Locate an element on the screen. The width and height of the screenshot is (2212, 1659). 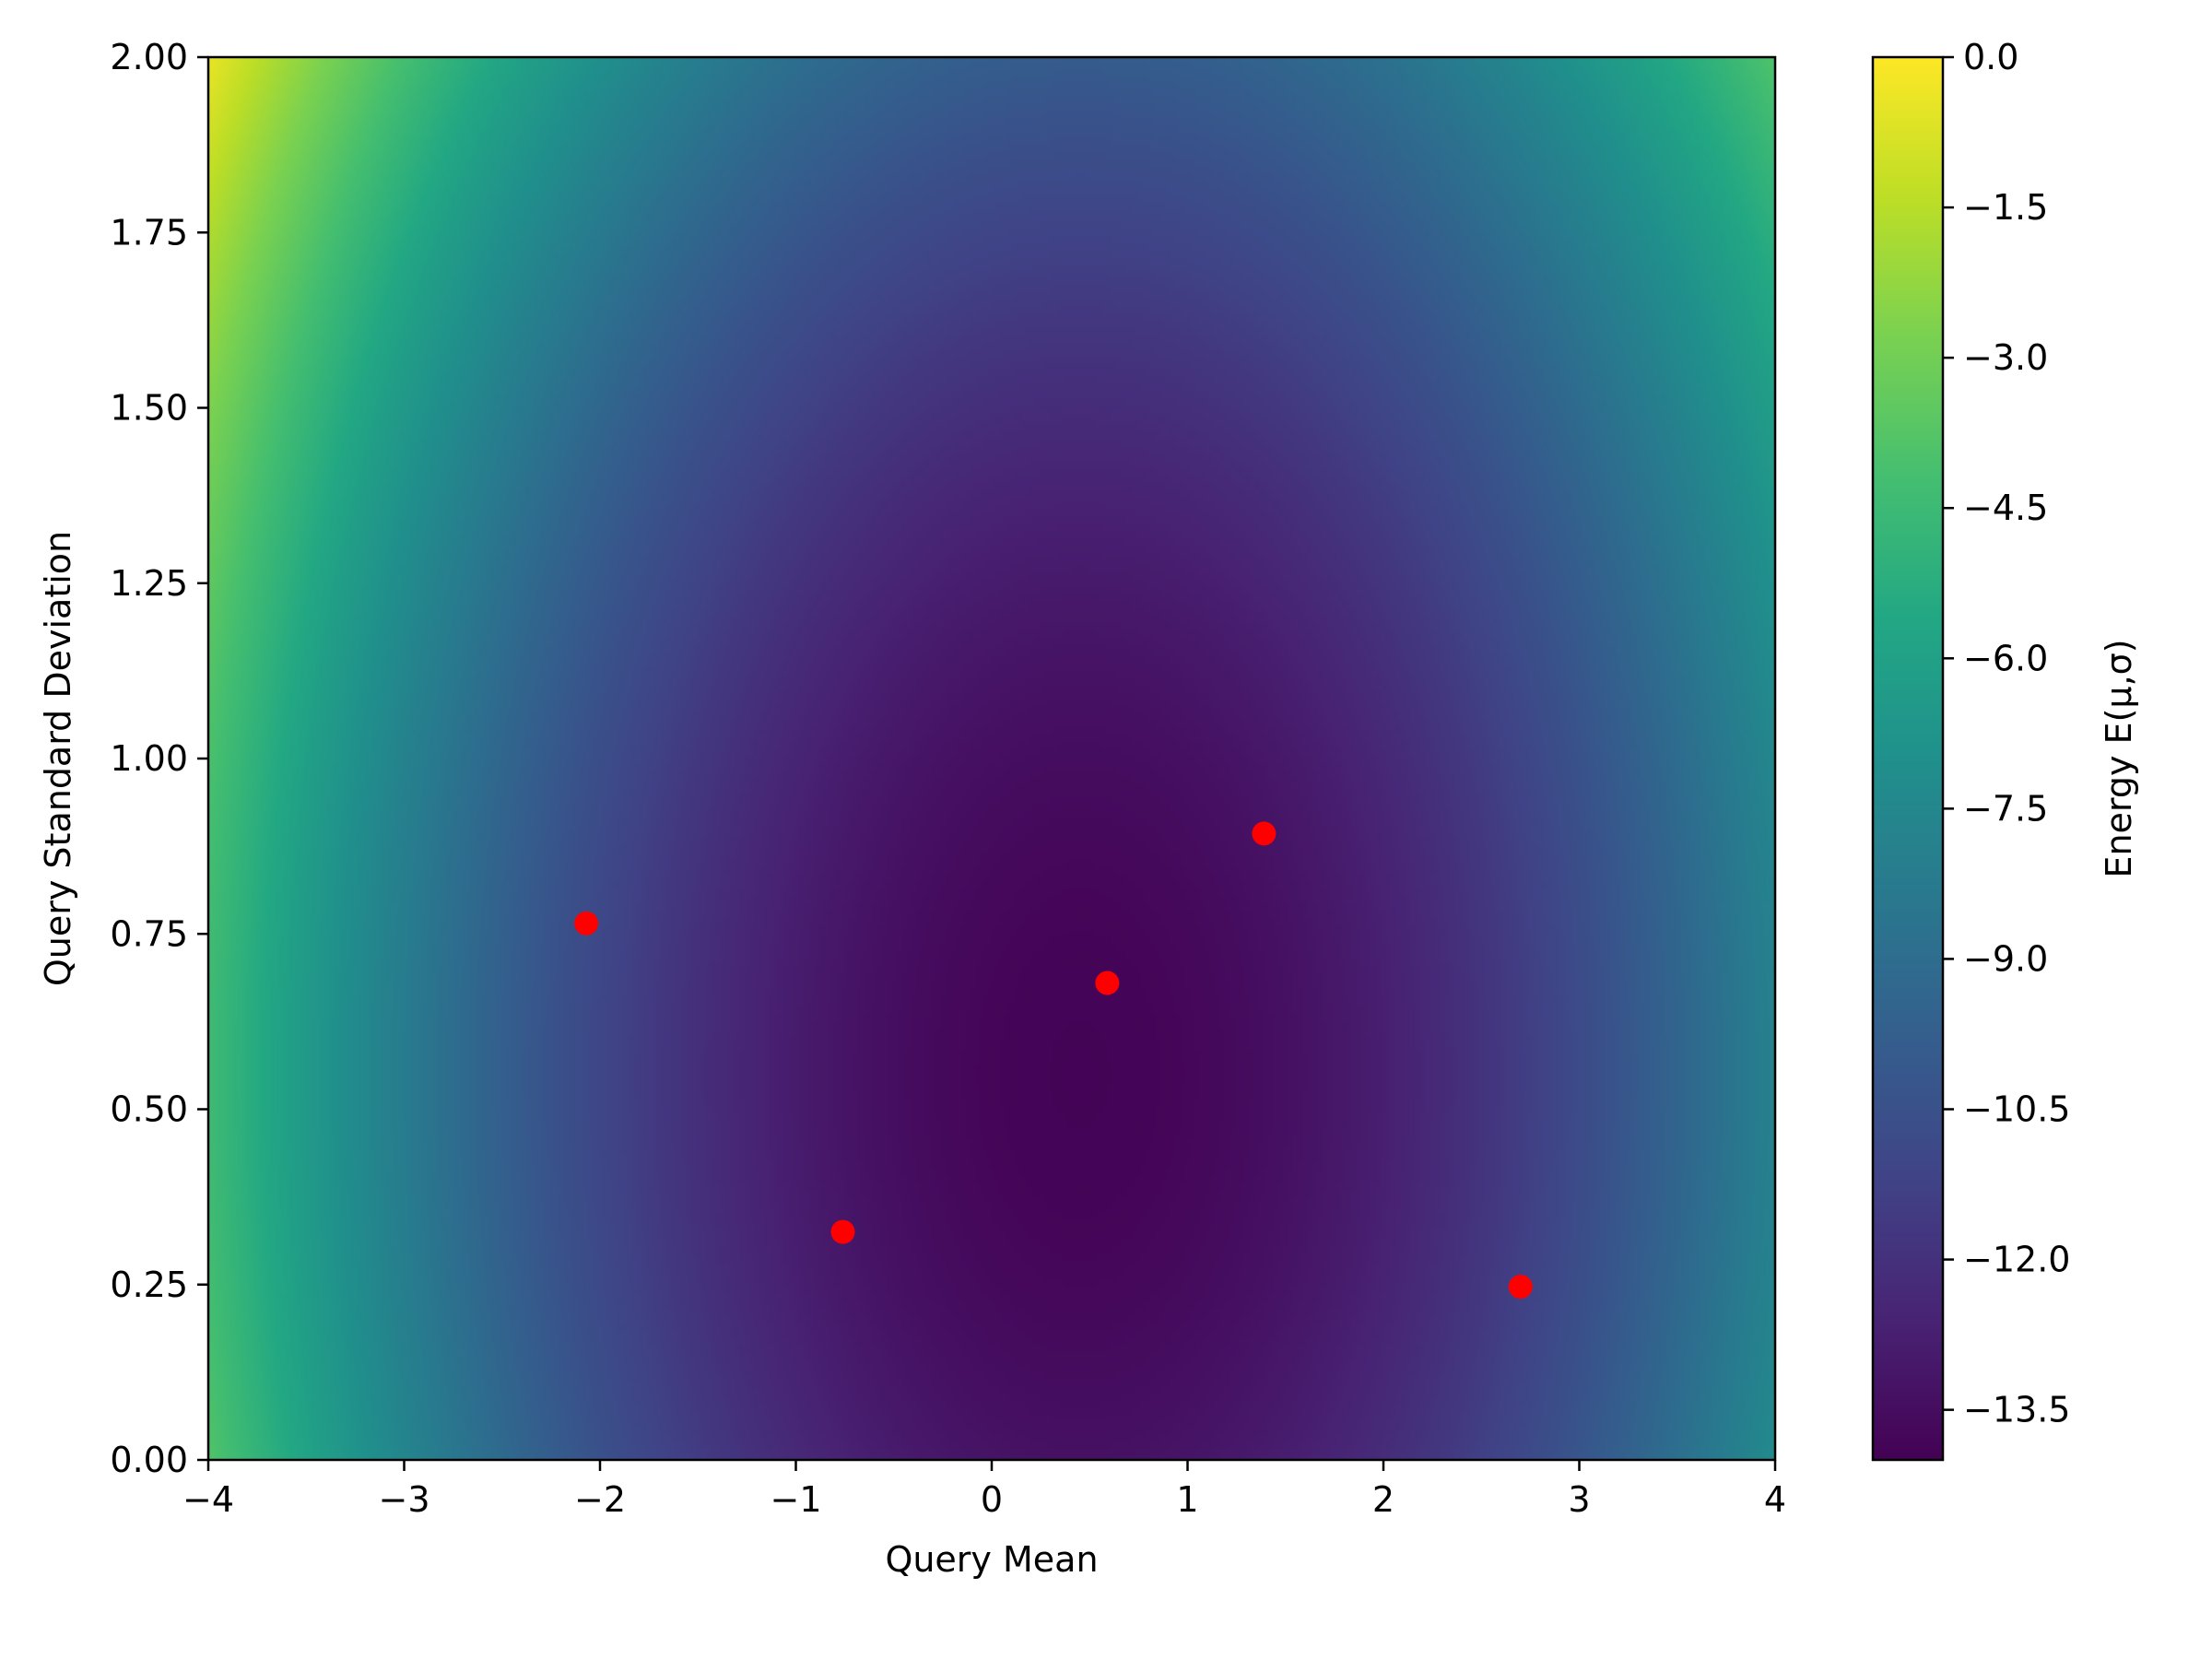
colorbar-tick-label: −7.5 is located at coordinates (2005, 808).